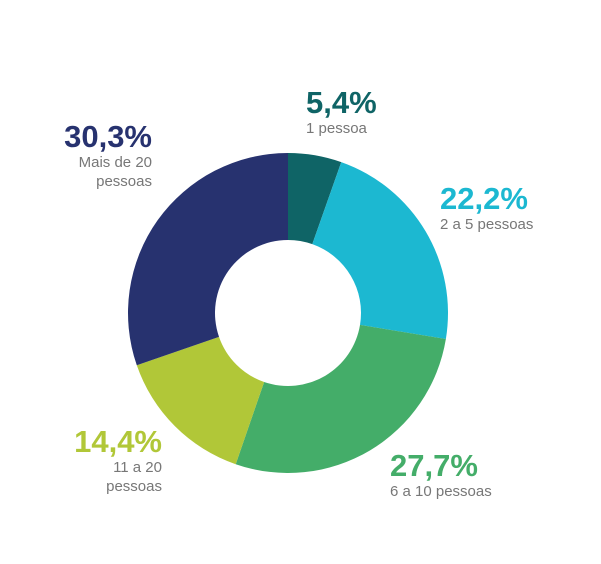 The image size is (601, 564). I want to click on data-label: 14,4% 11 a 20 pessoas, so click(112, 461).